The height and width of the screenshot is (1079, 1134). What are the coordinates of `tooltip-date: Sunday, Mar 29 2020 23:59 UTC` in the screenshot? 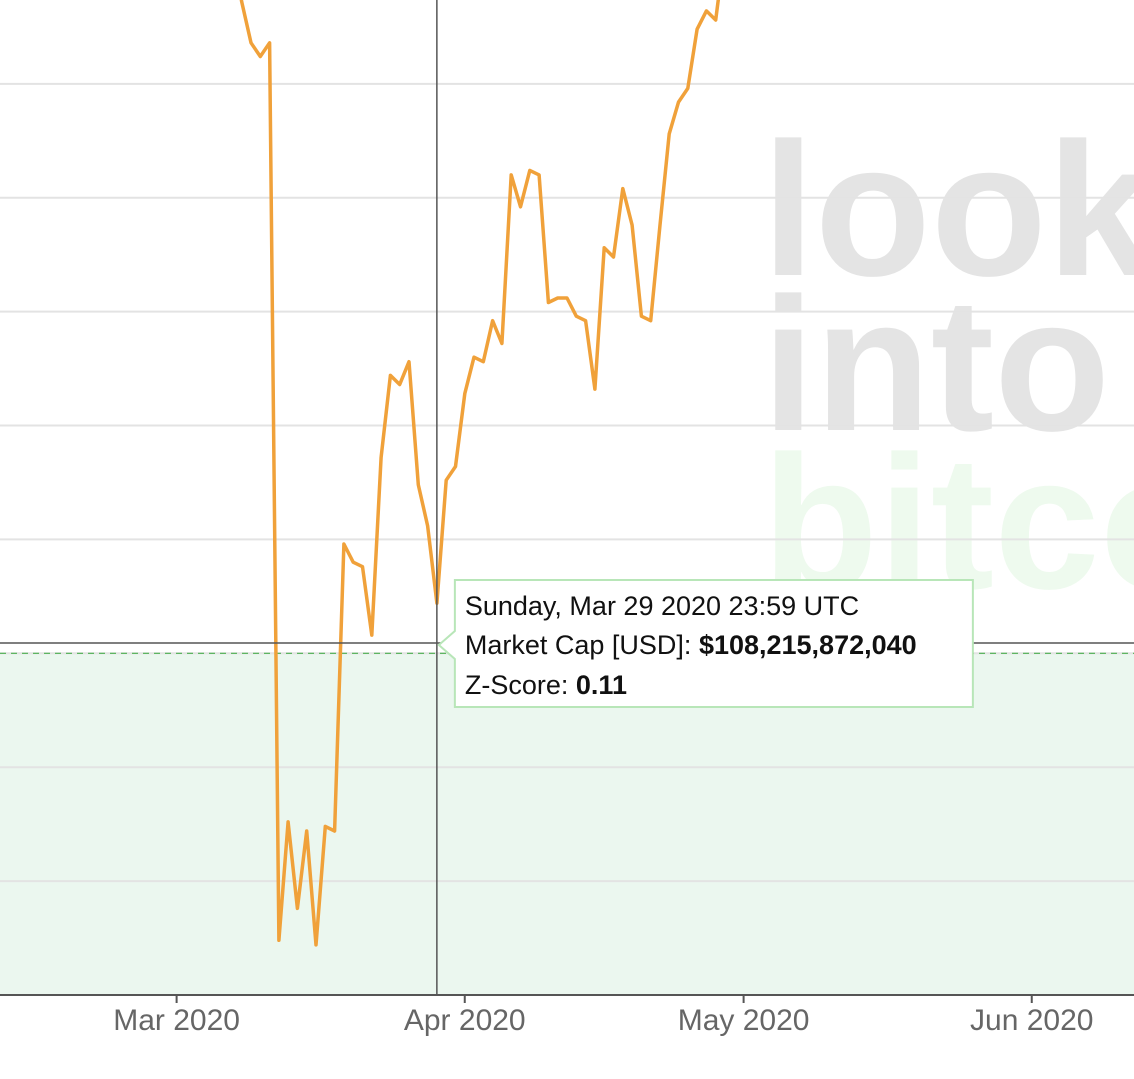 It's located at (662, 606).